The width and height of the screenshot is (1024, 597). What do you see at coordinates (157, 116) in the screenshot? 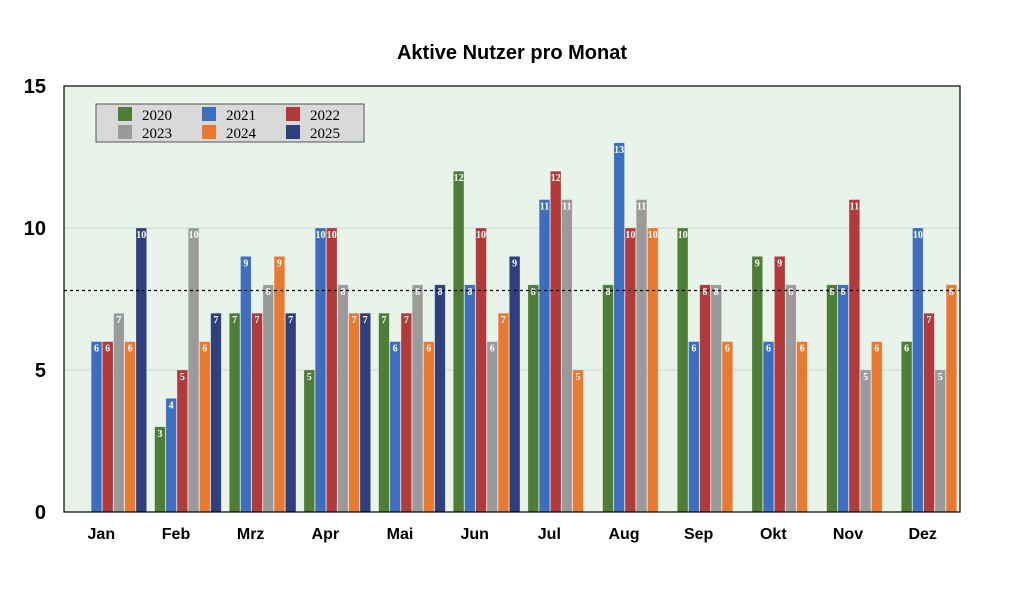
I see `legend-label: 2020` at bounding box center [157, 116].